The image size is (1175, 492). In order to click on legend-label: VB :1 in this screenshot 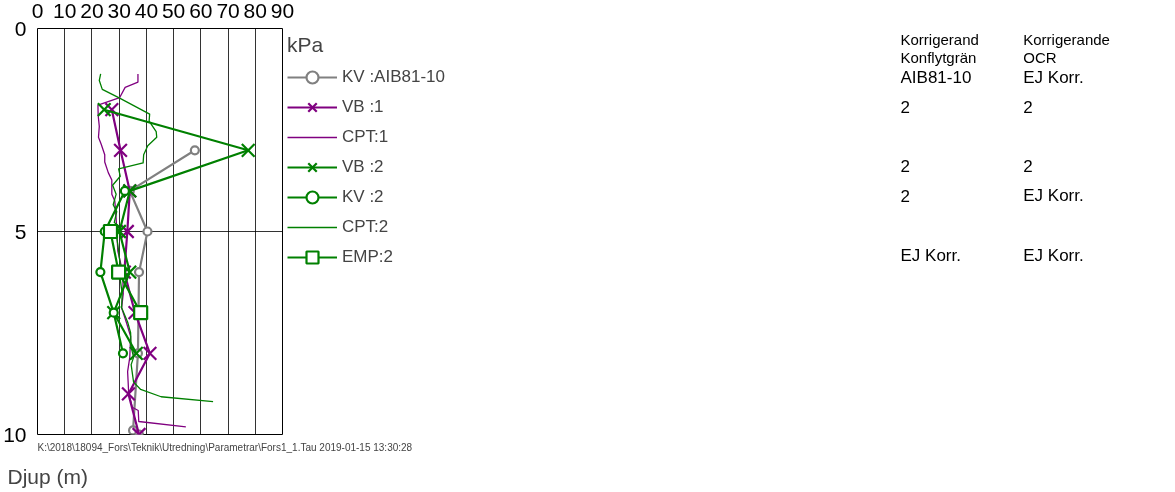, I will do `click(363, 107)`.